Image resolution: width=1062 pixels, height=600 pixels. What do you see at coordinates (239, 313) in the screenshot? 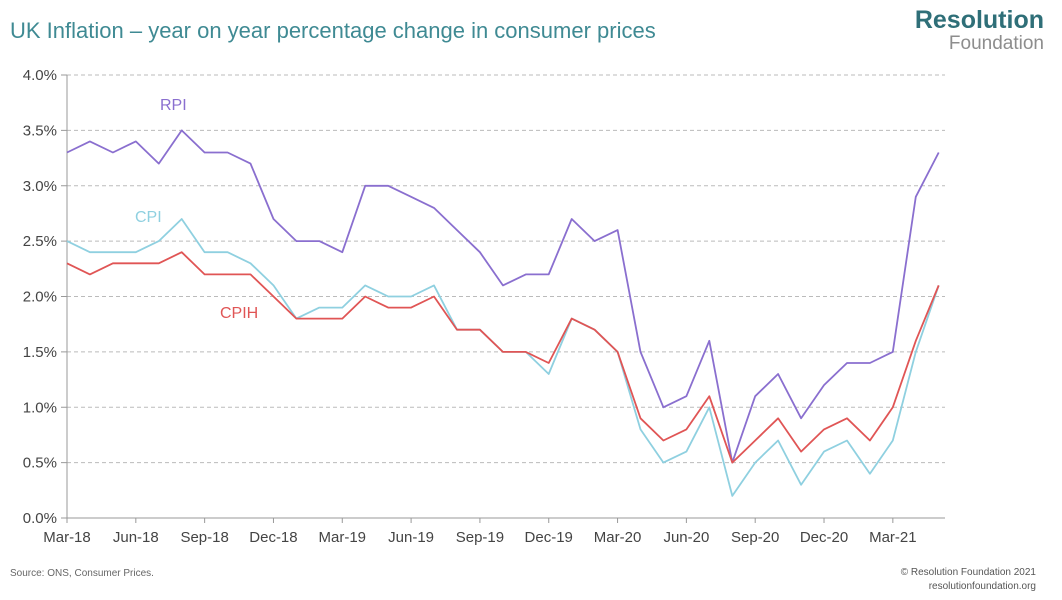
I see `series-label-cpih: CPIH` at bounding box center [239, 313].